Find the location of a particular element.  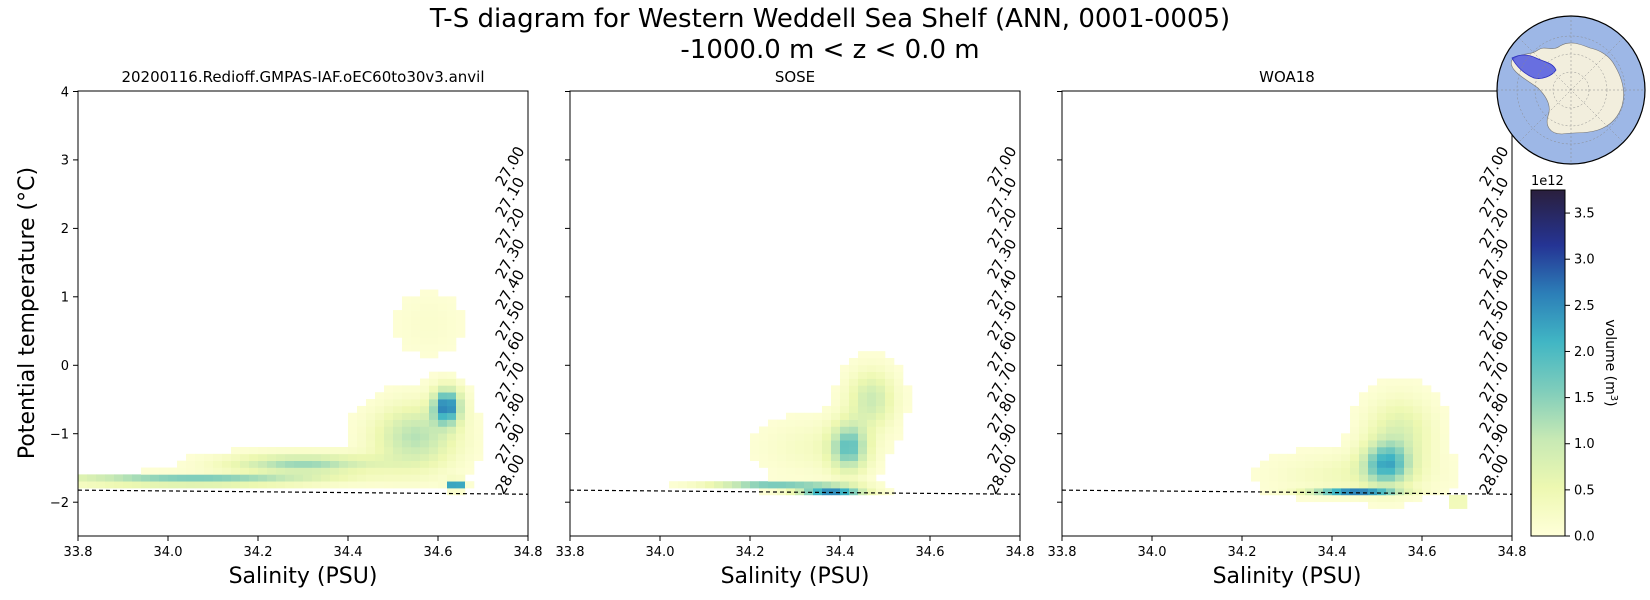

x-tick: 33.8 is located at coordinates (570, 548).